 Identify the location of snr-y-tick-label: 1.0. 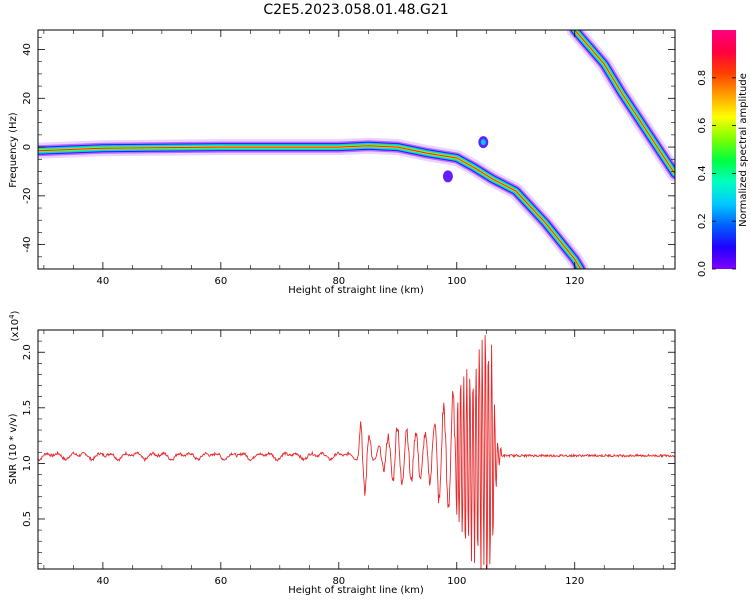
(27, 463).